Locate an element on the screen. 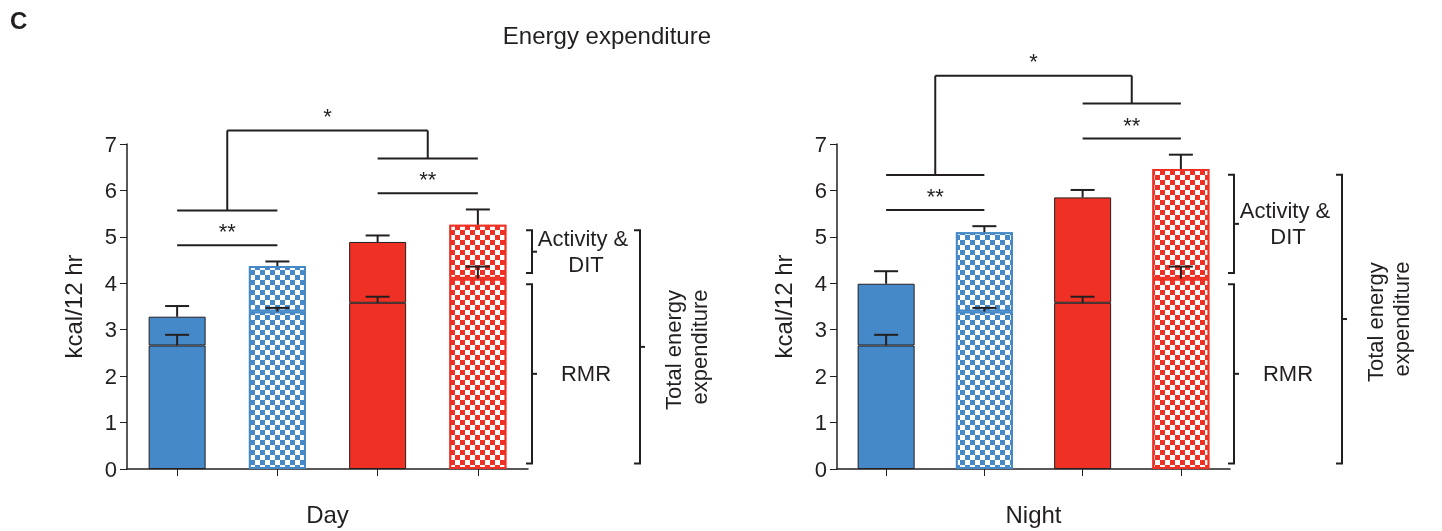  text: Energy expenditure is located at coordinates (606, 35).